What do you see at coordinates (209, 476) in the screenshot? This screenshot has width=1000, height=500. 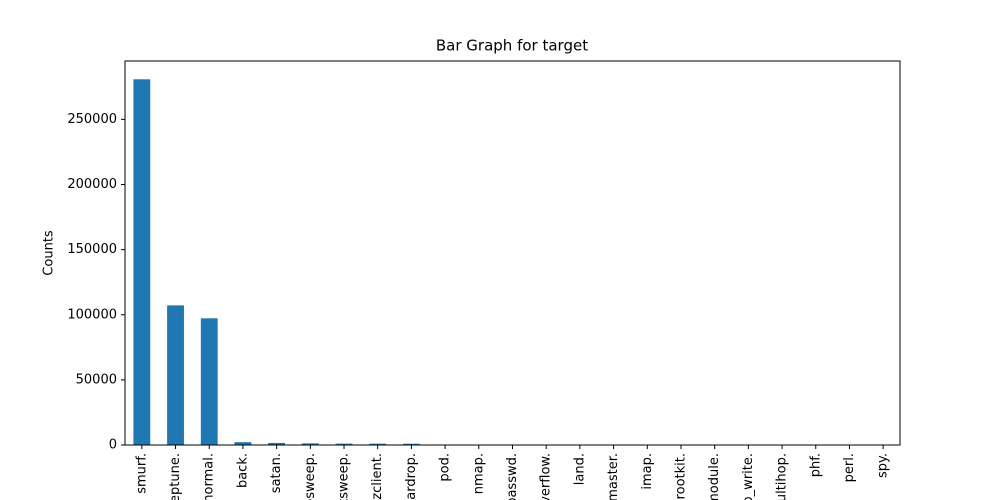 I see `x-tick-label: normal.` at bounding box center [209, 476].